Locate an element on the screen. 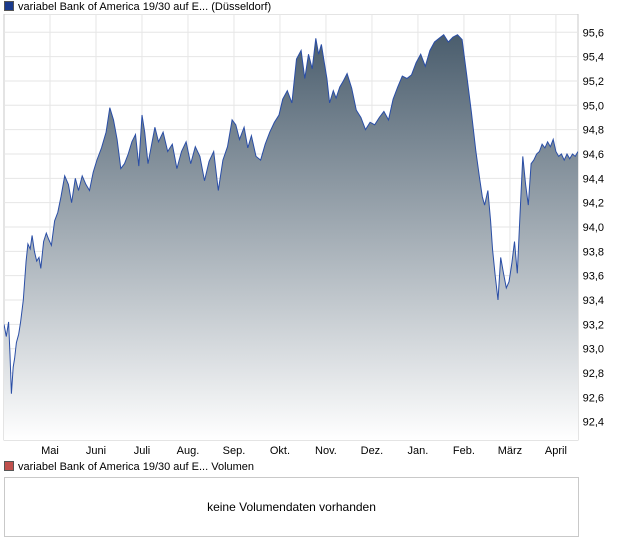 This screenshot has width=620, height=546. y-tick-label: 93,0 is located at coordinates (593, 350).